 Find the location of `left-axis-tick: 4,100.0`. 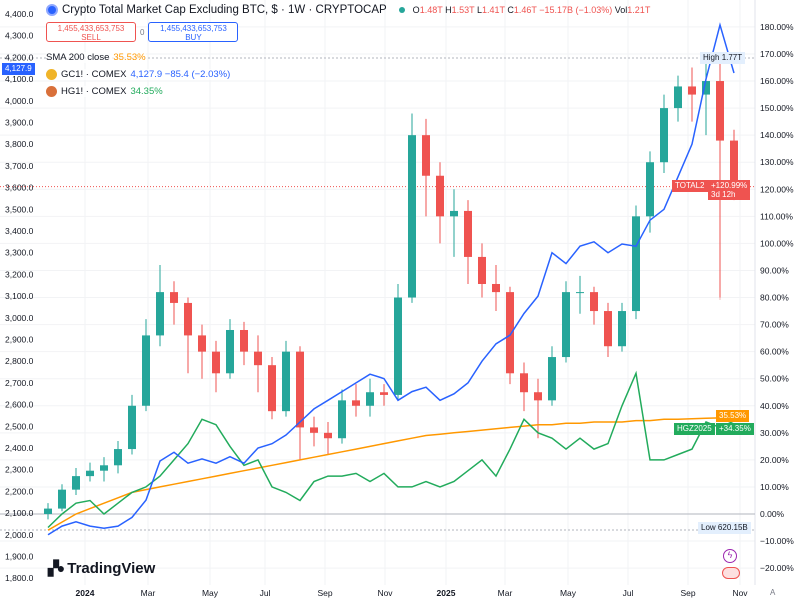

left-axis-tick: 4,100.0 is located at coordinates (19, 79).